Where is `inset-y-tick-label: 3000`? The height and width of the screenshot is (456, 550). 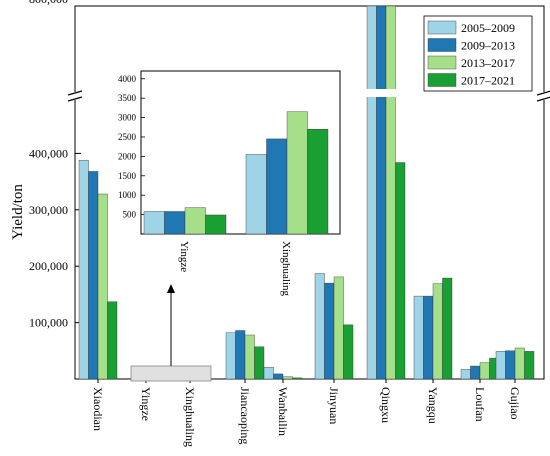 inset-y-tick-label: 3000 is located at coordinates (127, 118).